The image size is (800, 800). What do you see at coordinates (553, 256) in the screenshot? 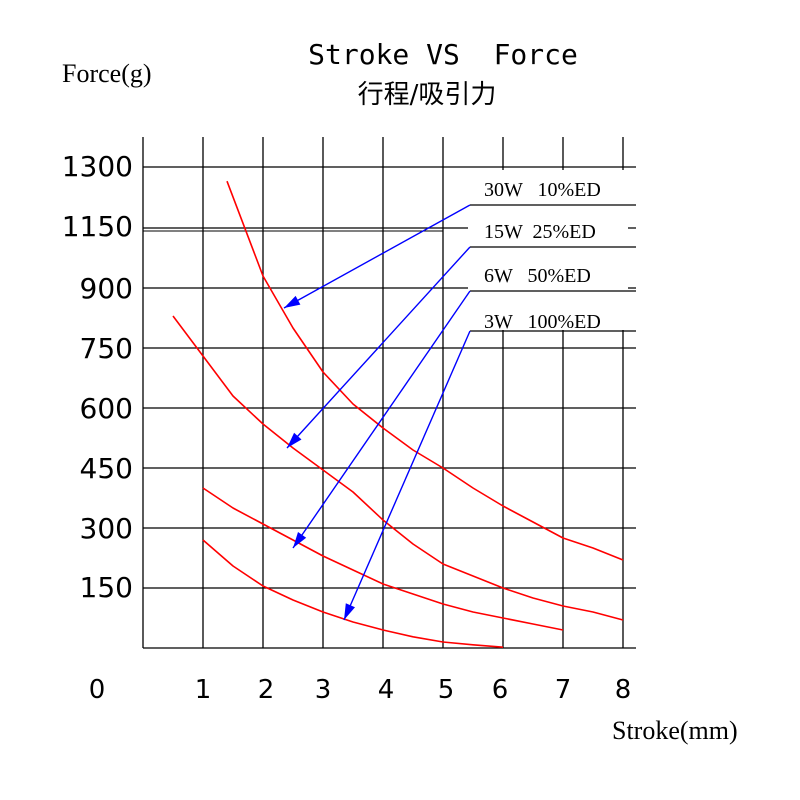
I see `legend: 30W 10%ED 15W 25%ED 6W 50%ED 3W 100%ED` at bounding box center [553, 256].